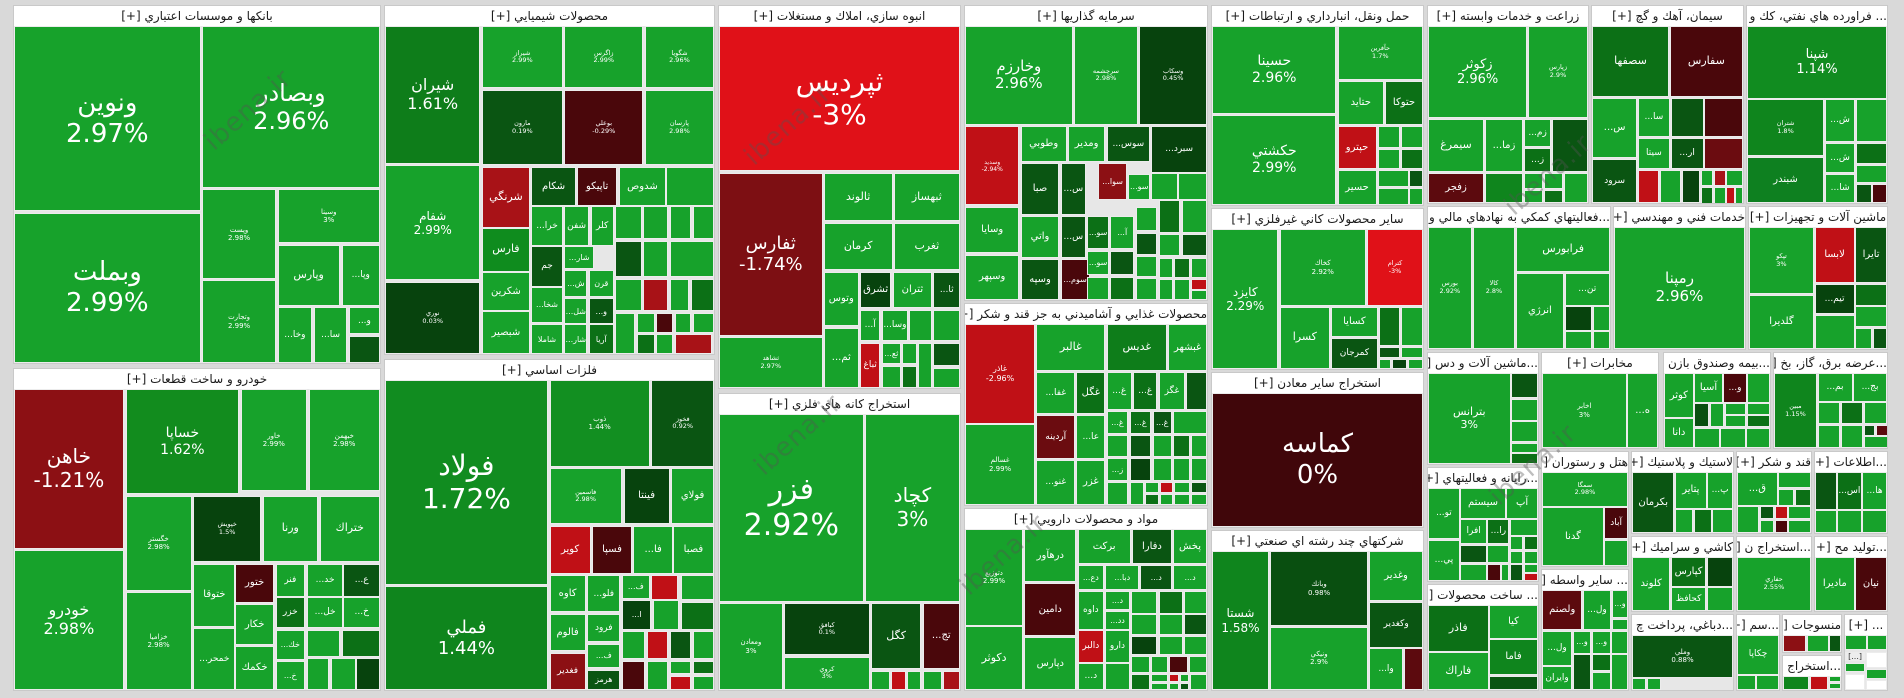 This screenshot has height=698, width=1904. What do you see at coordinates (1040, 279) in the screenshot?
I see `tile-وسپه: وسپه` at bounding box center [1040, 279].